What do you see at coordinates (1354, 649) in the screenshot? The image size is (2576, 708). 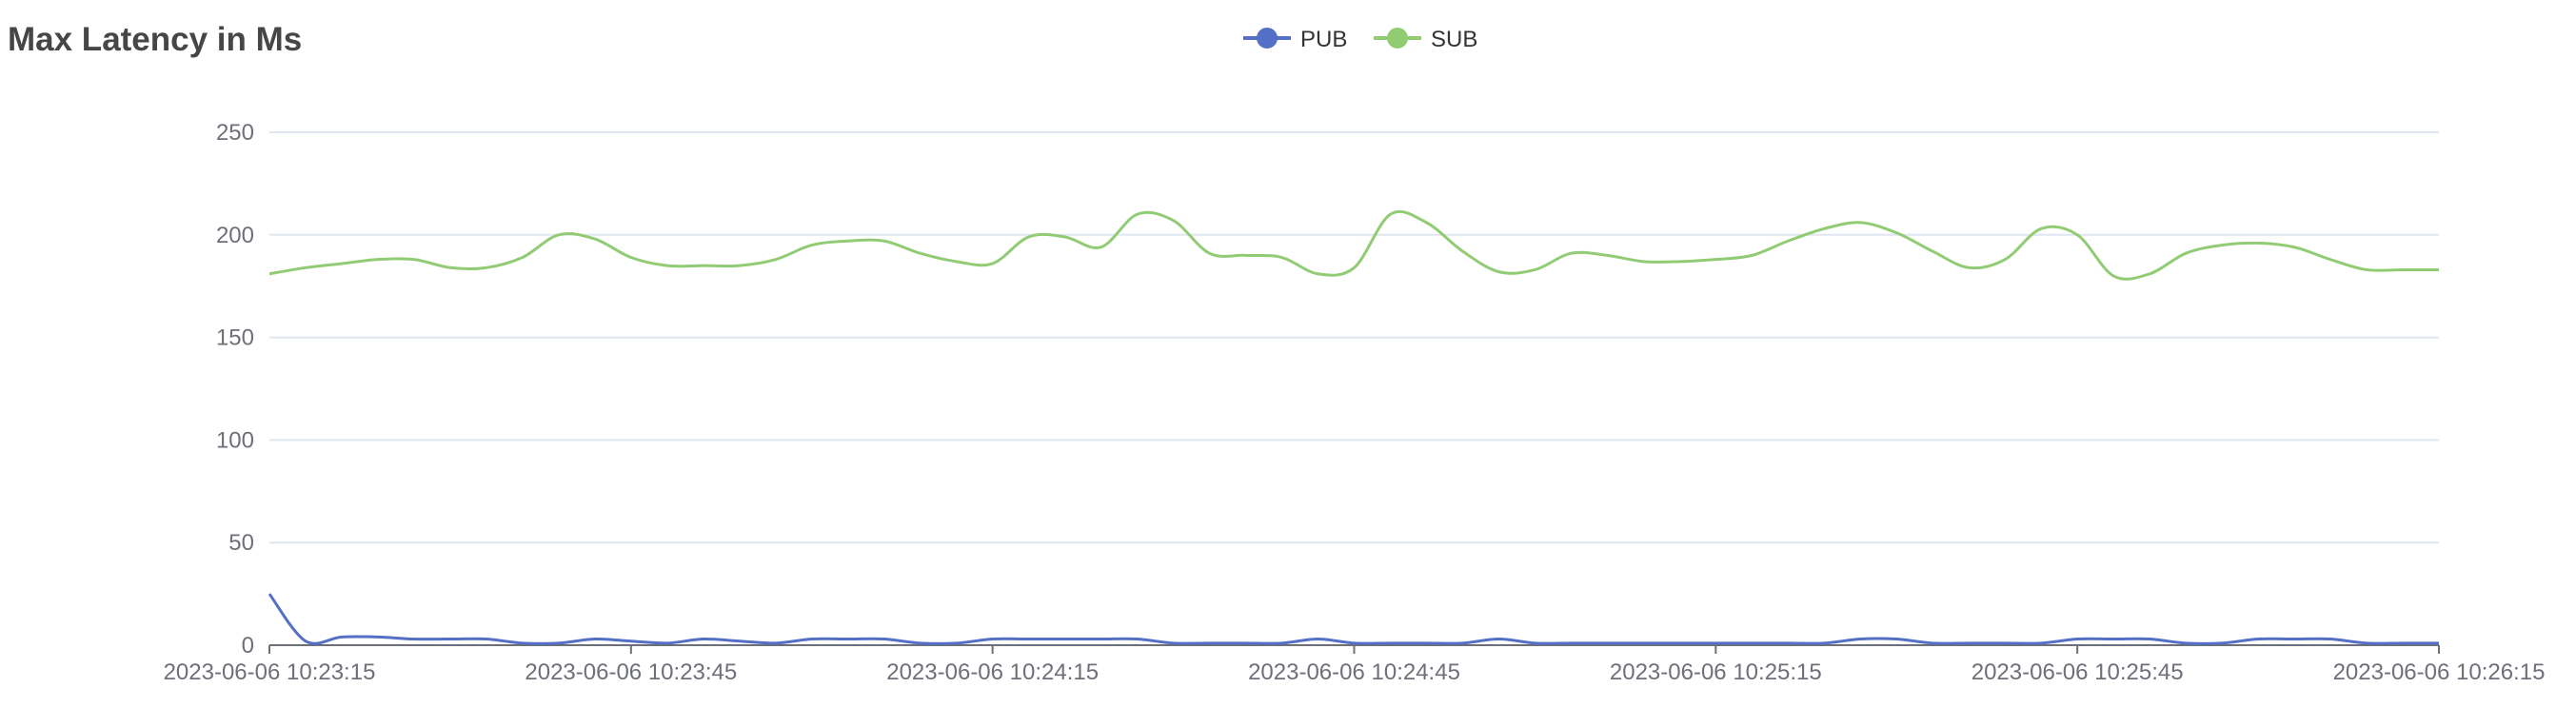 I see `x-axis` at bounding box center [1354, 649].